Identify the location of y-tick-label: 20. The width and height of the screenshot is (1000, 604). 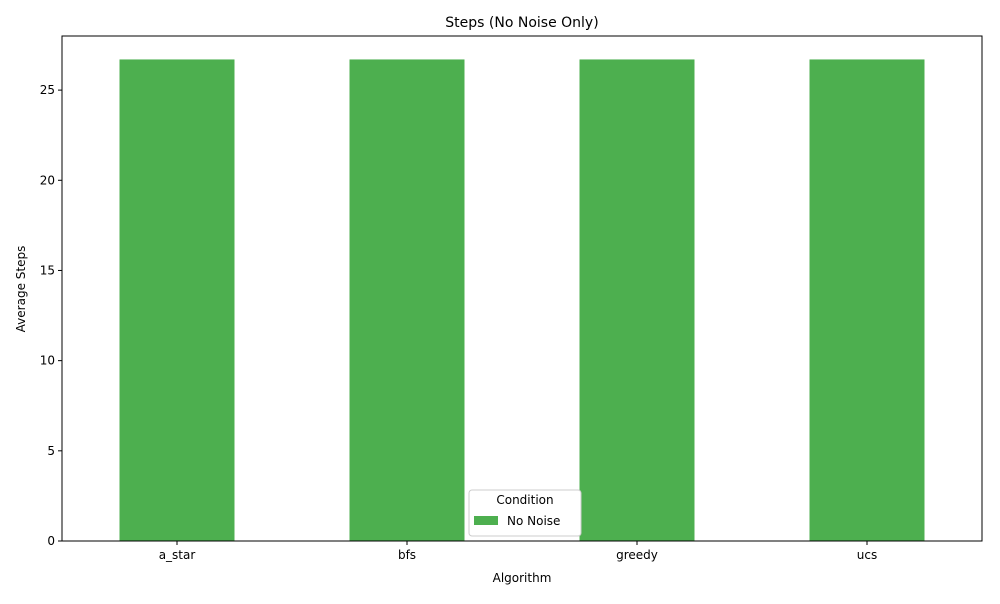
(47, 180).